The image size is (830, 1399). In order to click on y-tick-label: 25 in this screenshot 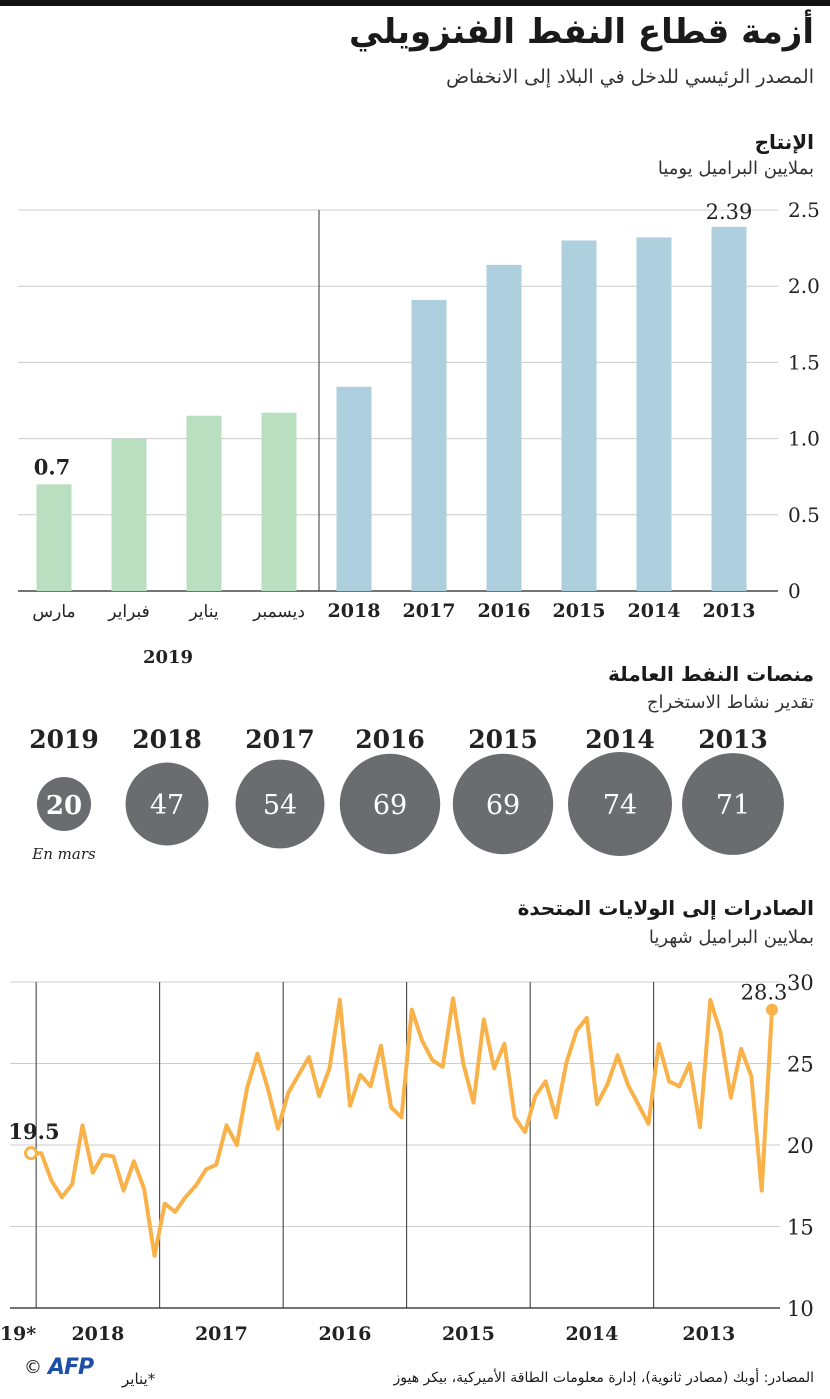, I will do `click(800, 1065)`.